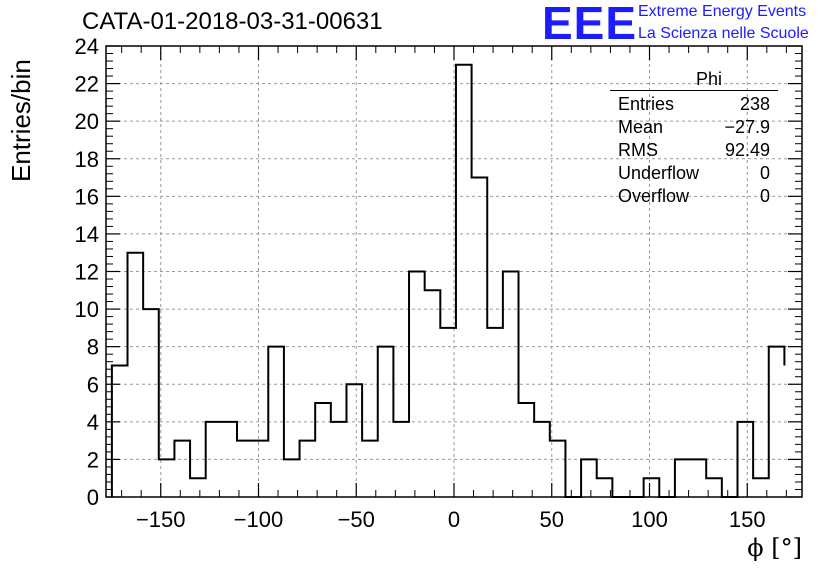 The image size is (836, 572). I want to click on stats-value: 238, so click(754, 104).